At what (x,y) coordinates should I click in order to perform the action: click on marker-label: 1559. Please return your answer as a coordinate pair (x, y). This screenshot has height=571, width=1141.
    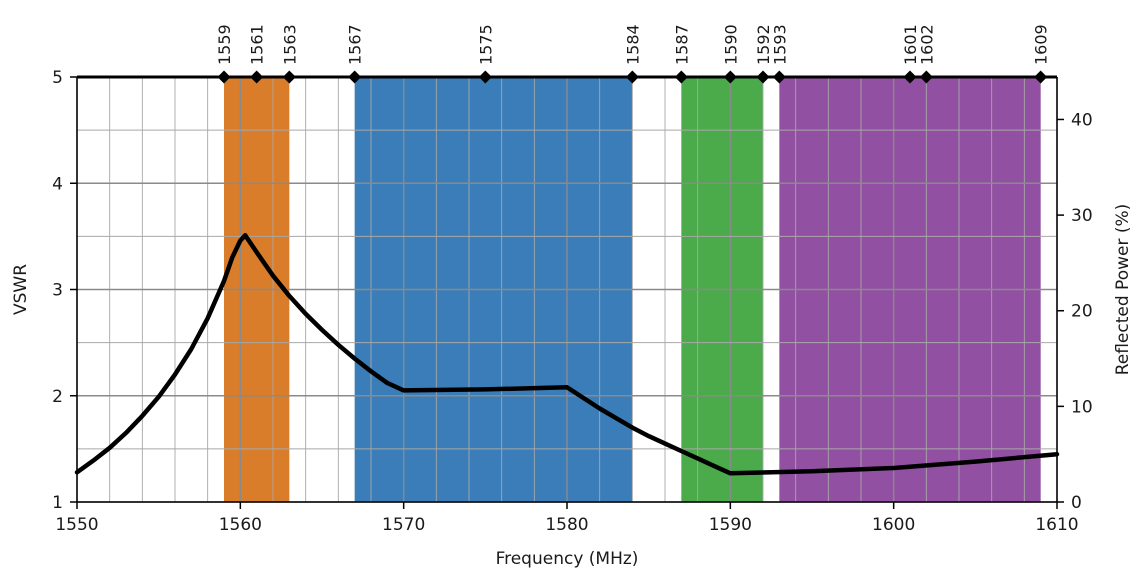
    Looking at the image, I should click on (224, 44).